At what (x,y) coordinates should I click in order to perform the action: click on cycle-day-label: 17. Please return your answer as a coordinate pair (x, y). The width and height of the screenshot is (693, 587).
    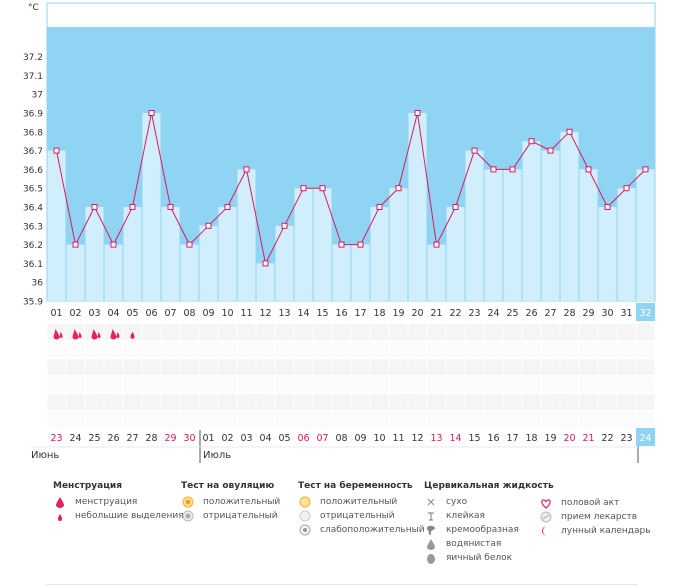
    Looking at the image, I should click on (360, 313).